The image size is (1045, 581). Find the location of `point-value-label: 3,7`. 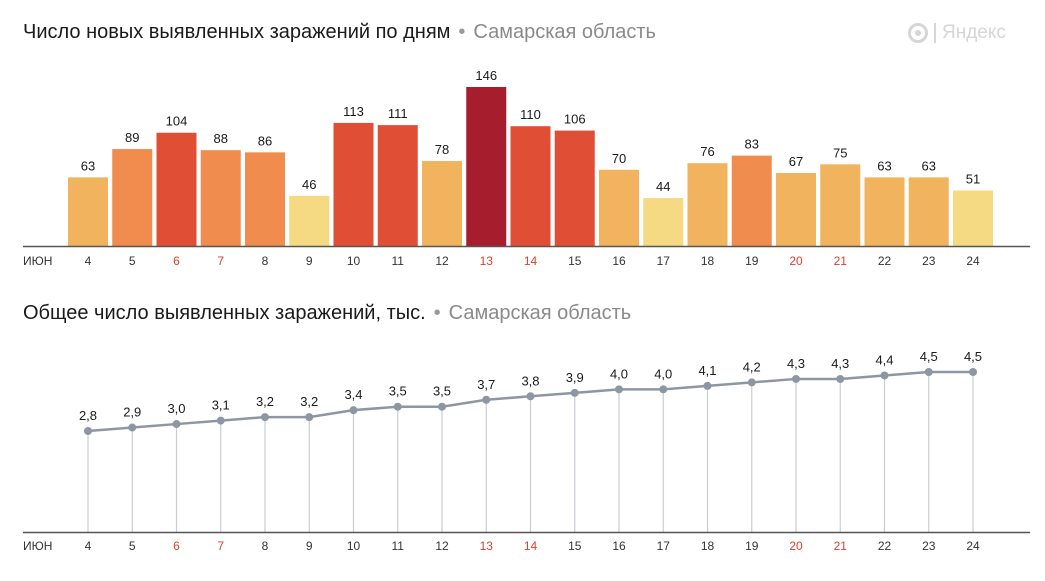

point-value-label: 3,7 is located at coordinates (486, 384).